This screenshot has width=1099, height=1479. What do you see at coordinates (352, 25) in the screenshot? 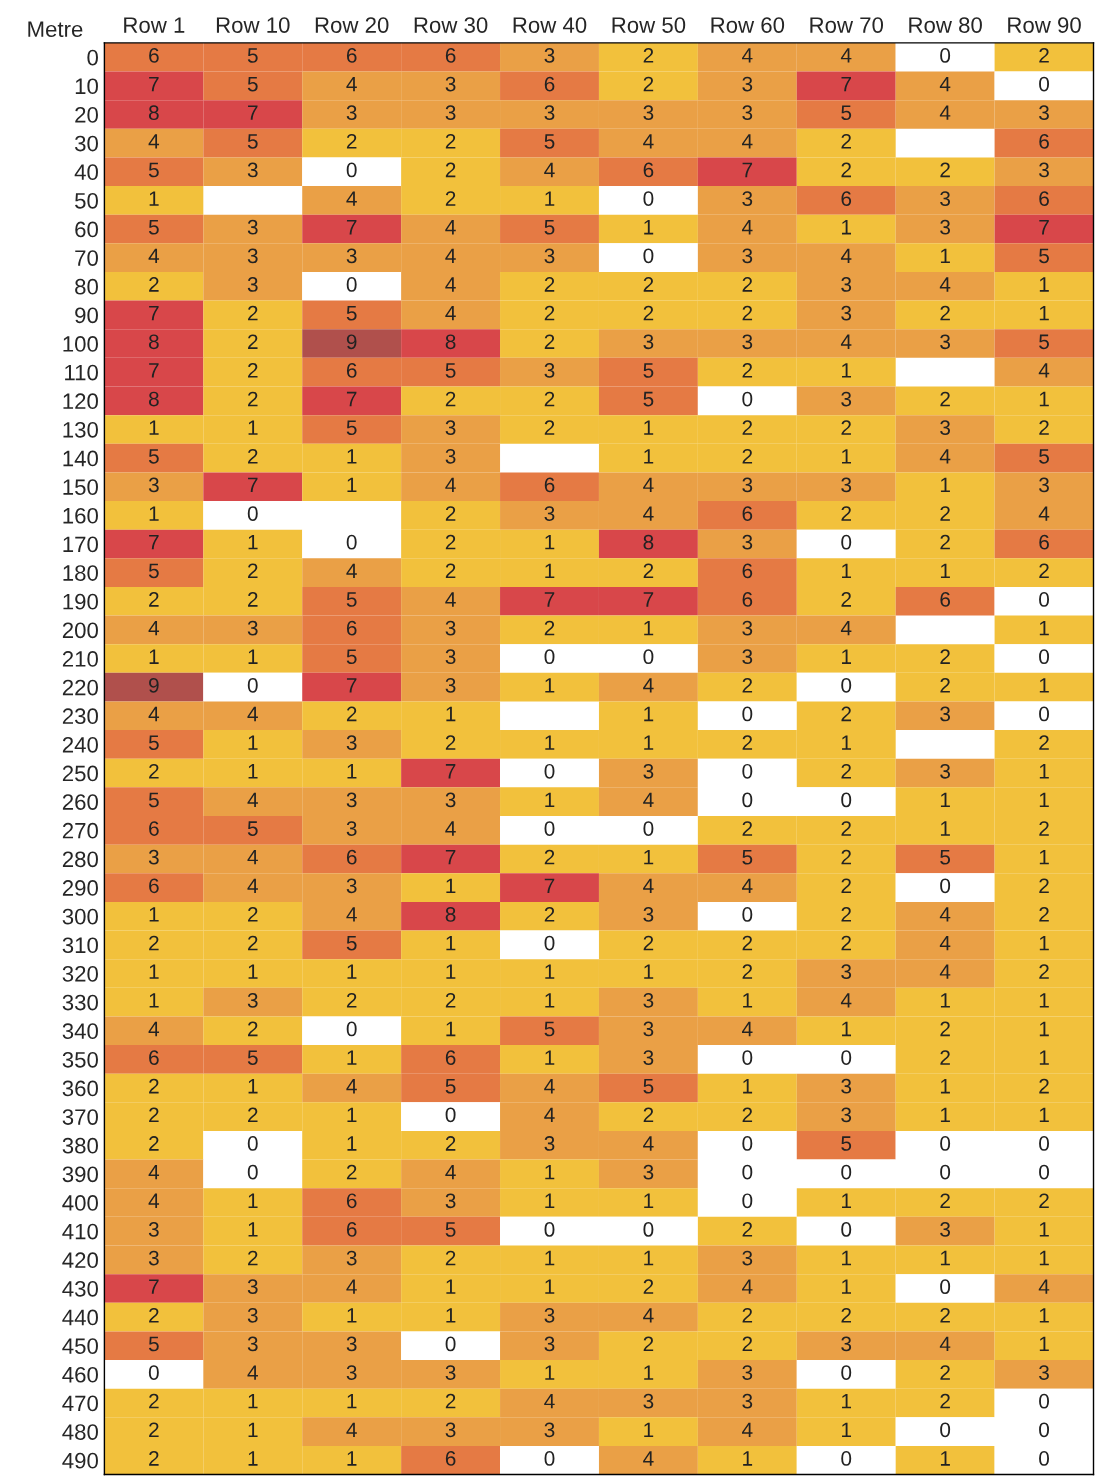
I see `x-tick-label: Row 20` at bounding box center [352, 25].